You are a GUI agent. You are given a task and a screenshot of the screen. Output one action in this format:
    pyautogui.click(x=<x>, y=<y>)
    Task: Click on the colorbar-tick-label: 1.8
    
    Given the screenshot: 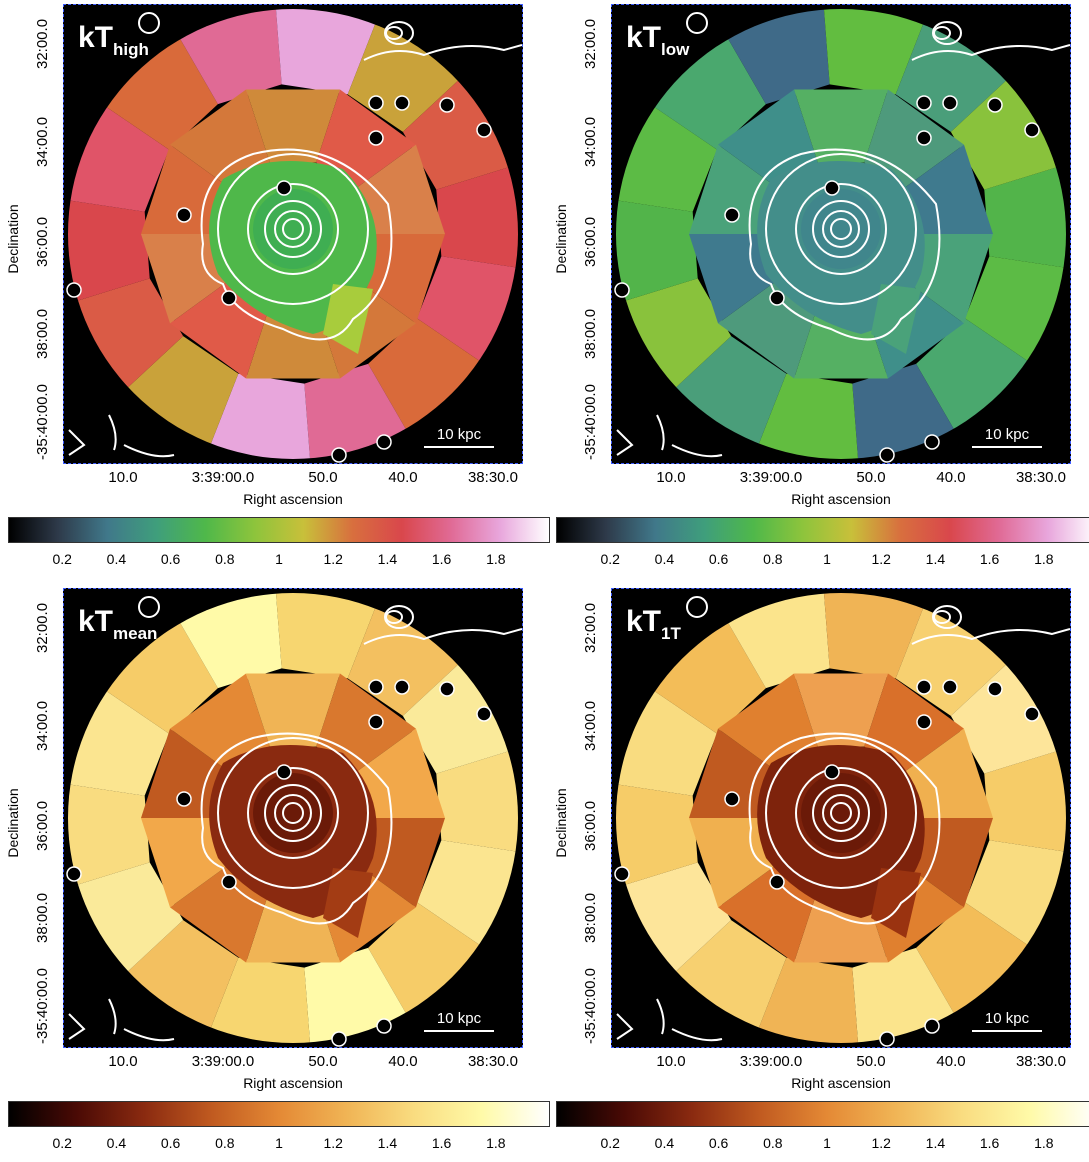 What is the action you would take?
    pyautogui.click(x=496, y=559)
    